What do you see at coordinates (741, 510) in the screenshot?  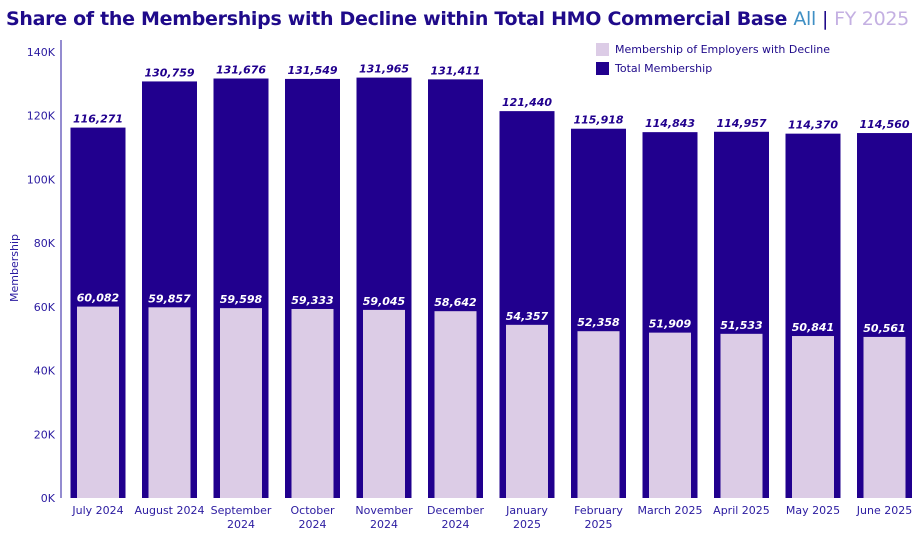 I see `x-tick-label: April 2025` at bounding box center [741, 510].